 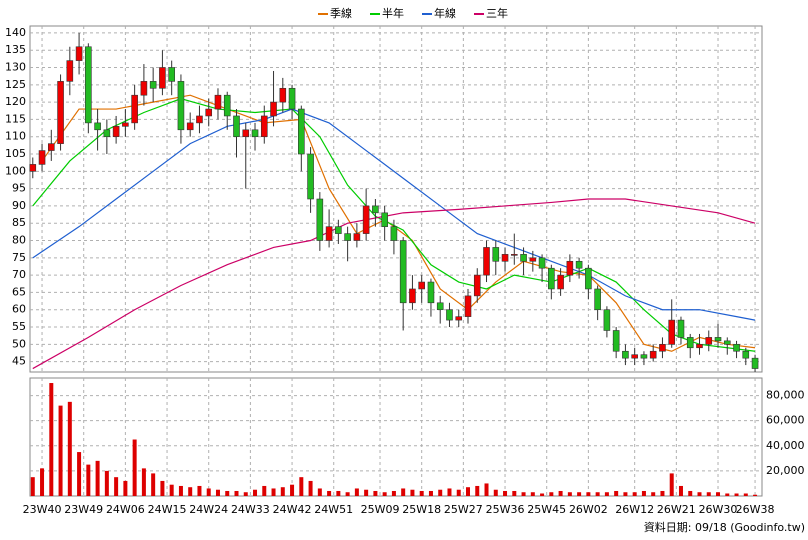 What do you see at coordinates (19, 205) in the screenshot?
I see `y-tick-label: 90` at bounding box center [19, 205].